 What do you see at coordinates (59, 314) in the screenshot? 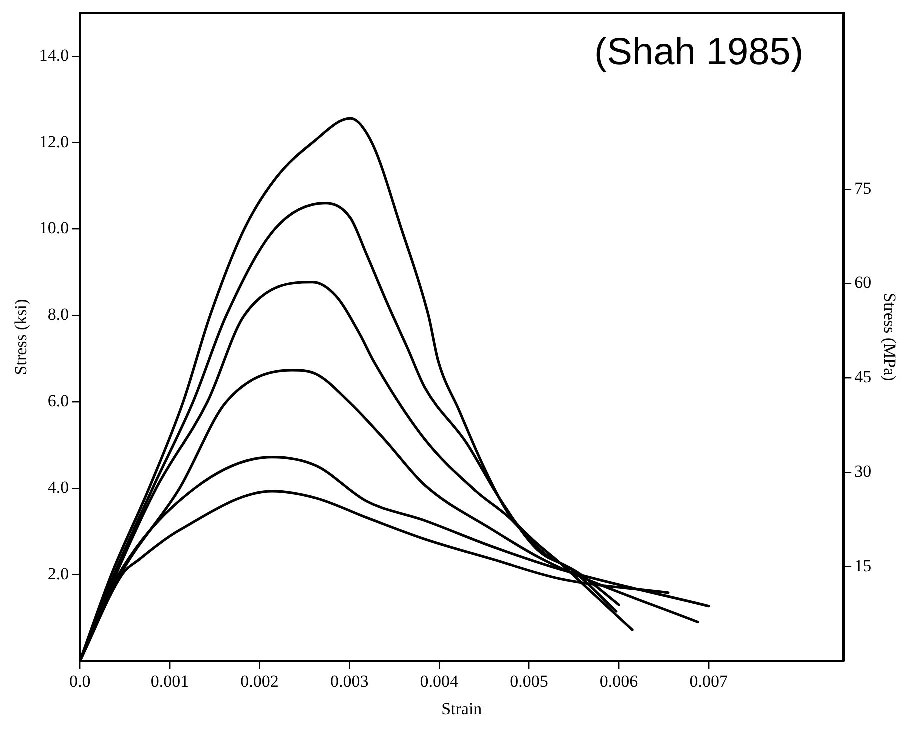
I see `y-tick-label: 8.0` at bounding box center [59, 314].